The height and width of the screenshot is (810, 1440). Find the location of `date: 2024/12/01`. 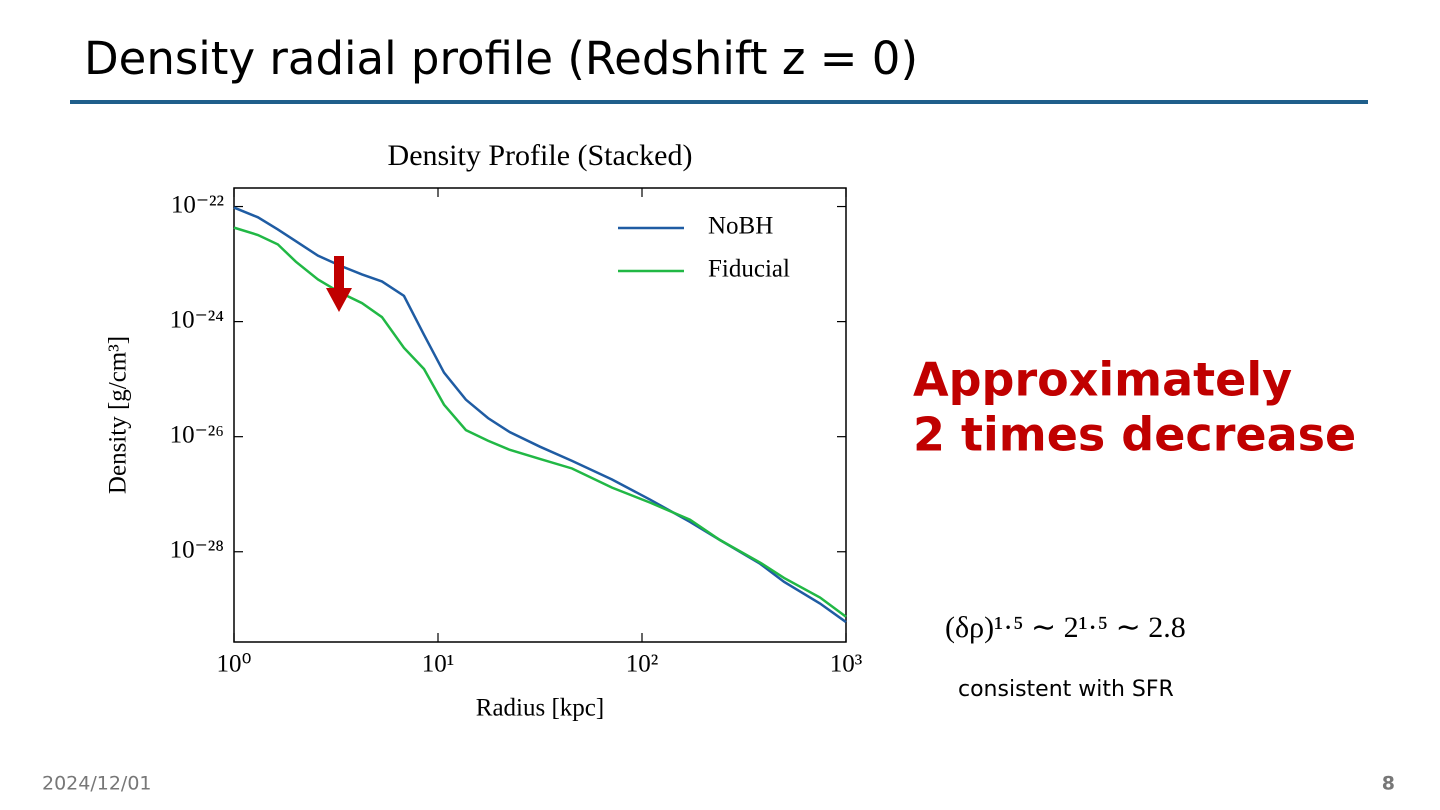

date: 2024/12/01 is located at coordinates (97, 784).